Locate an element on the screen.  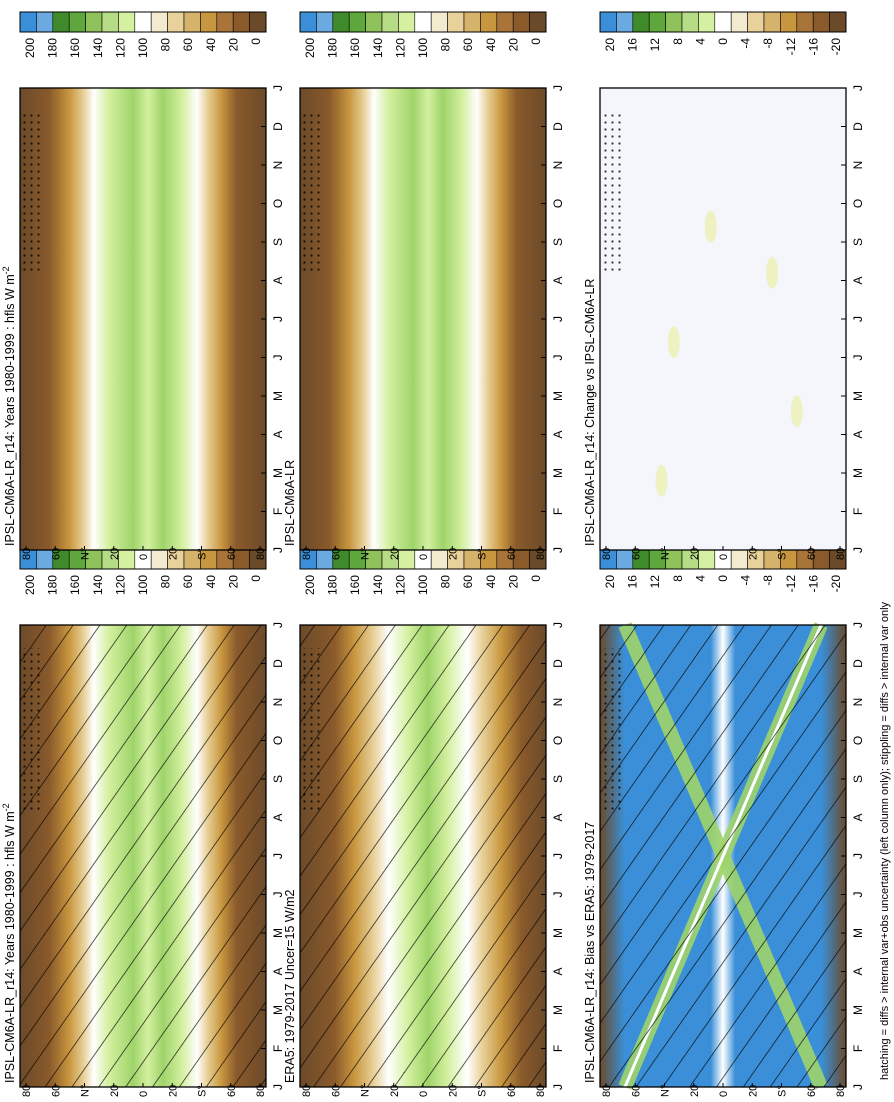
colorbar-tick-label: -20 is located at coordinates (836, 584).